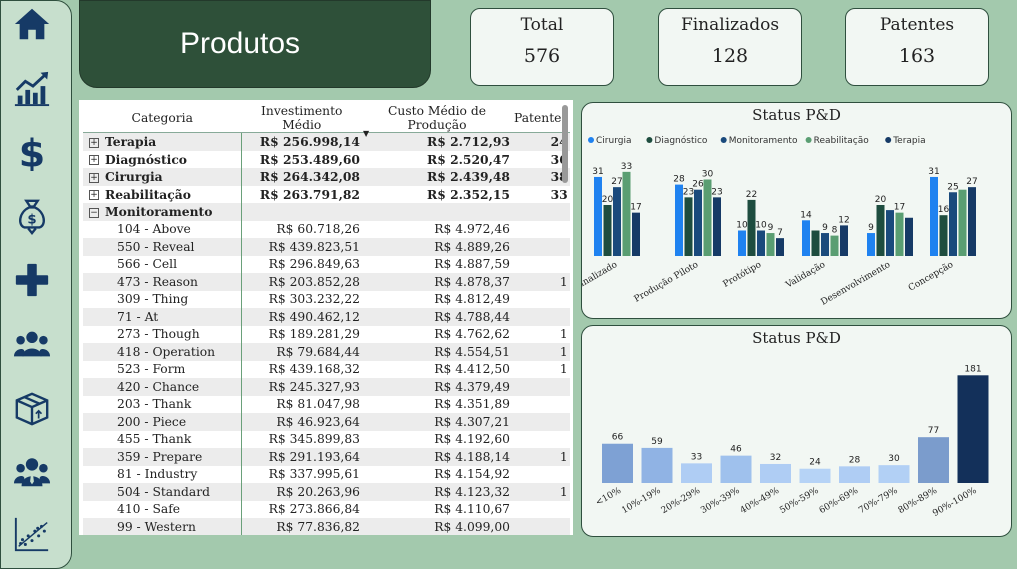 The height and width of the screenshot is (569, 1017). Describe the element at coordinates (301, 118) in the screenshot. I see `column-header-investimento: Investimento Médio` at that location.